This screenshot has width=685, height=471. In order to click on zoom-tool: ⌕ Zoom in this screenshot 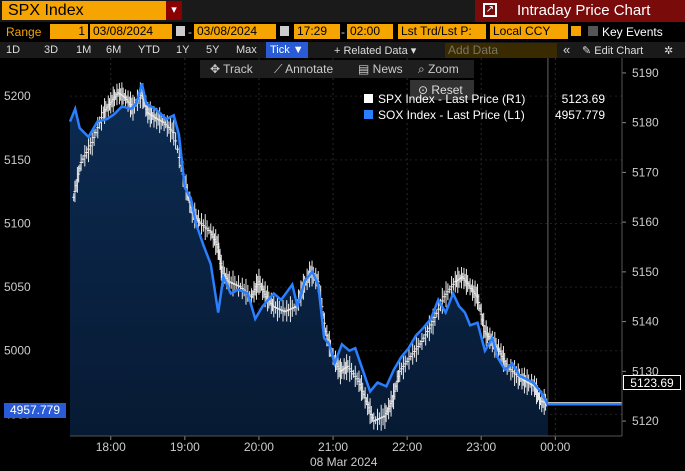, I will do `click(438, 69)`.